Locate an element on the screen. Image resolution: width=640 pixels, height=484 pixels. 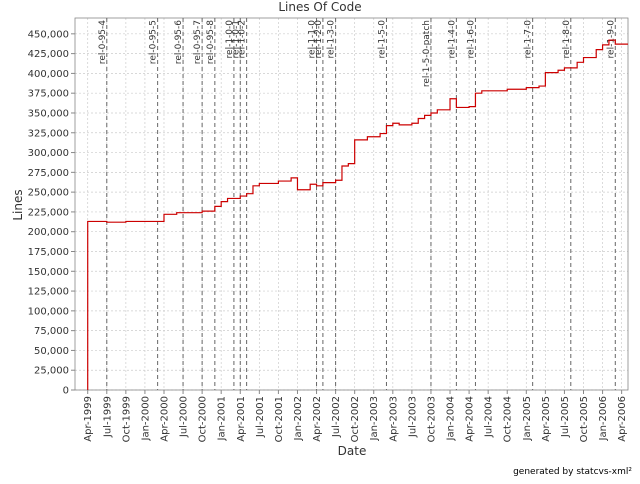
x-tick-label: Oct-2005 is located at coordinates (584, 419).